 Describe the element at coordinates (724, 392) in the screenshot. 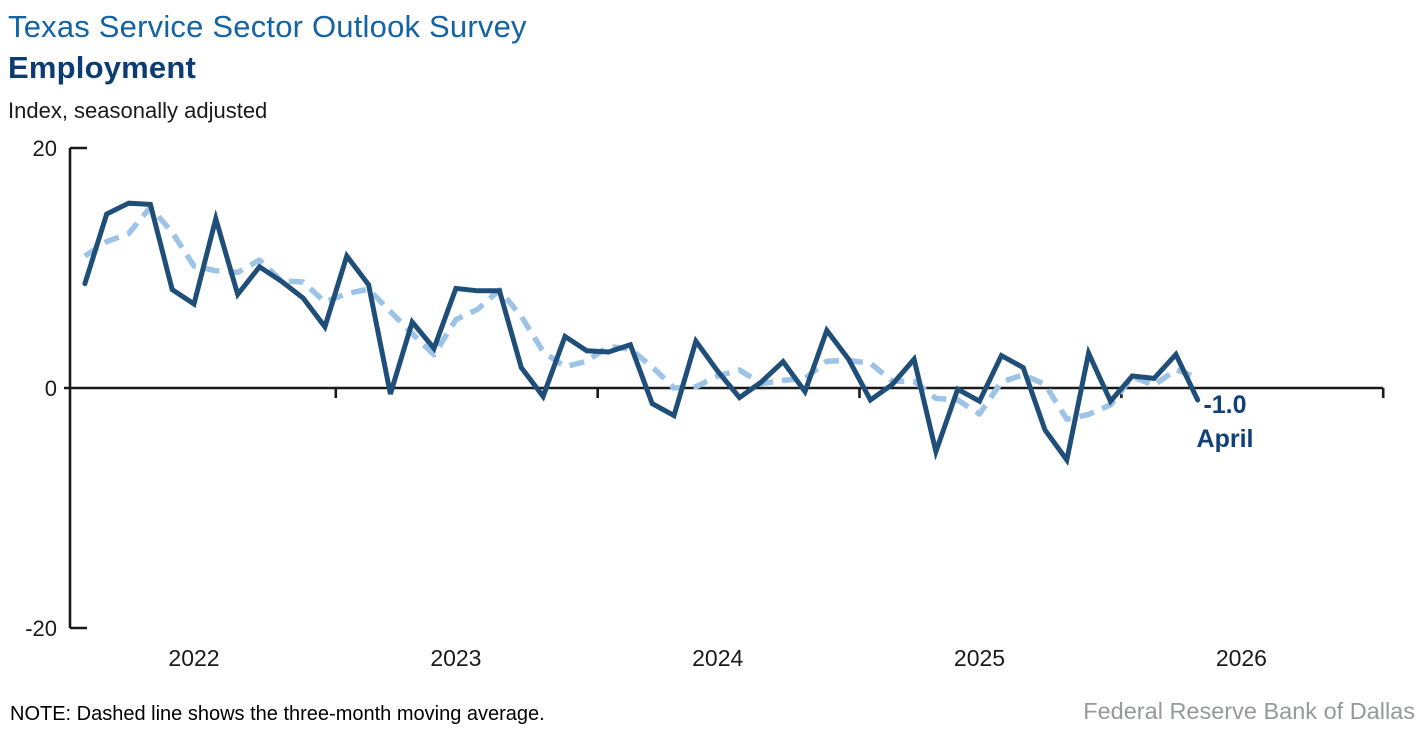

I see `zero-baseline-x-axis` at that location.